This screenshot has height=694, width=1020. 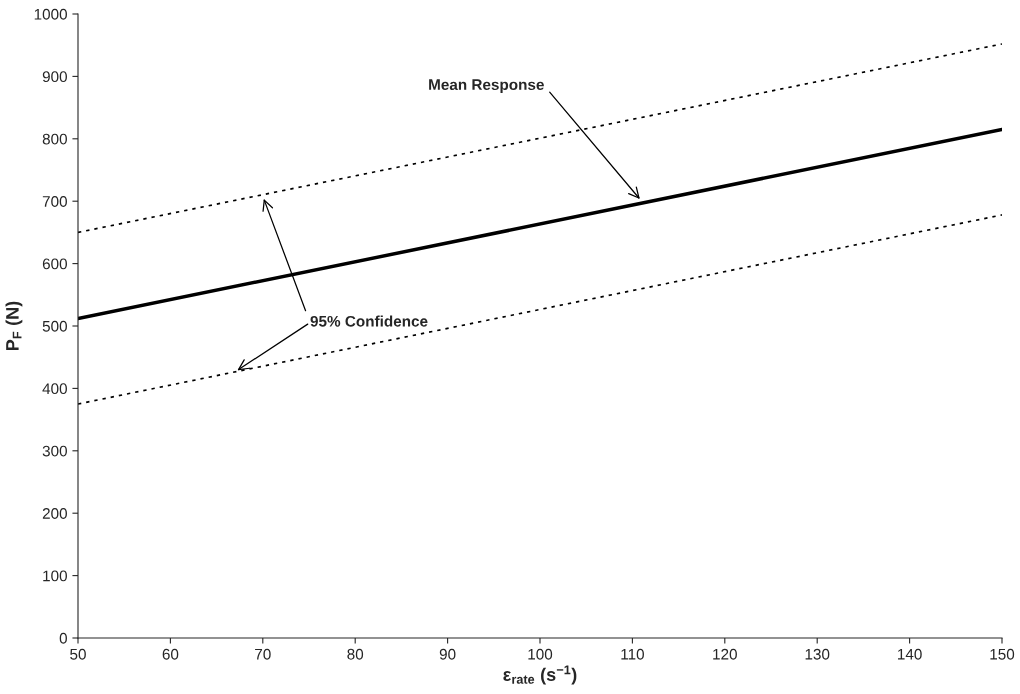 I want to click on x-tick-label: 90, so click(x=447, y=654).